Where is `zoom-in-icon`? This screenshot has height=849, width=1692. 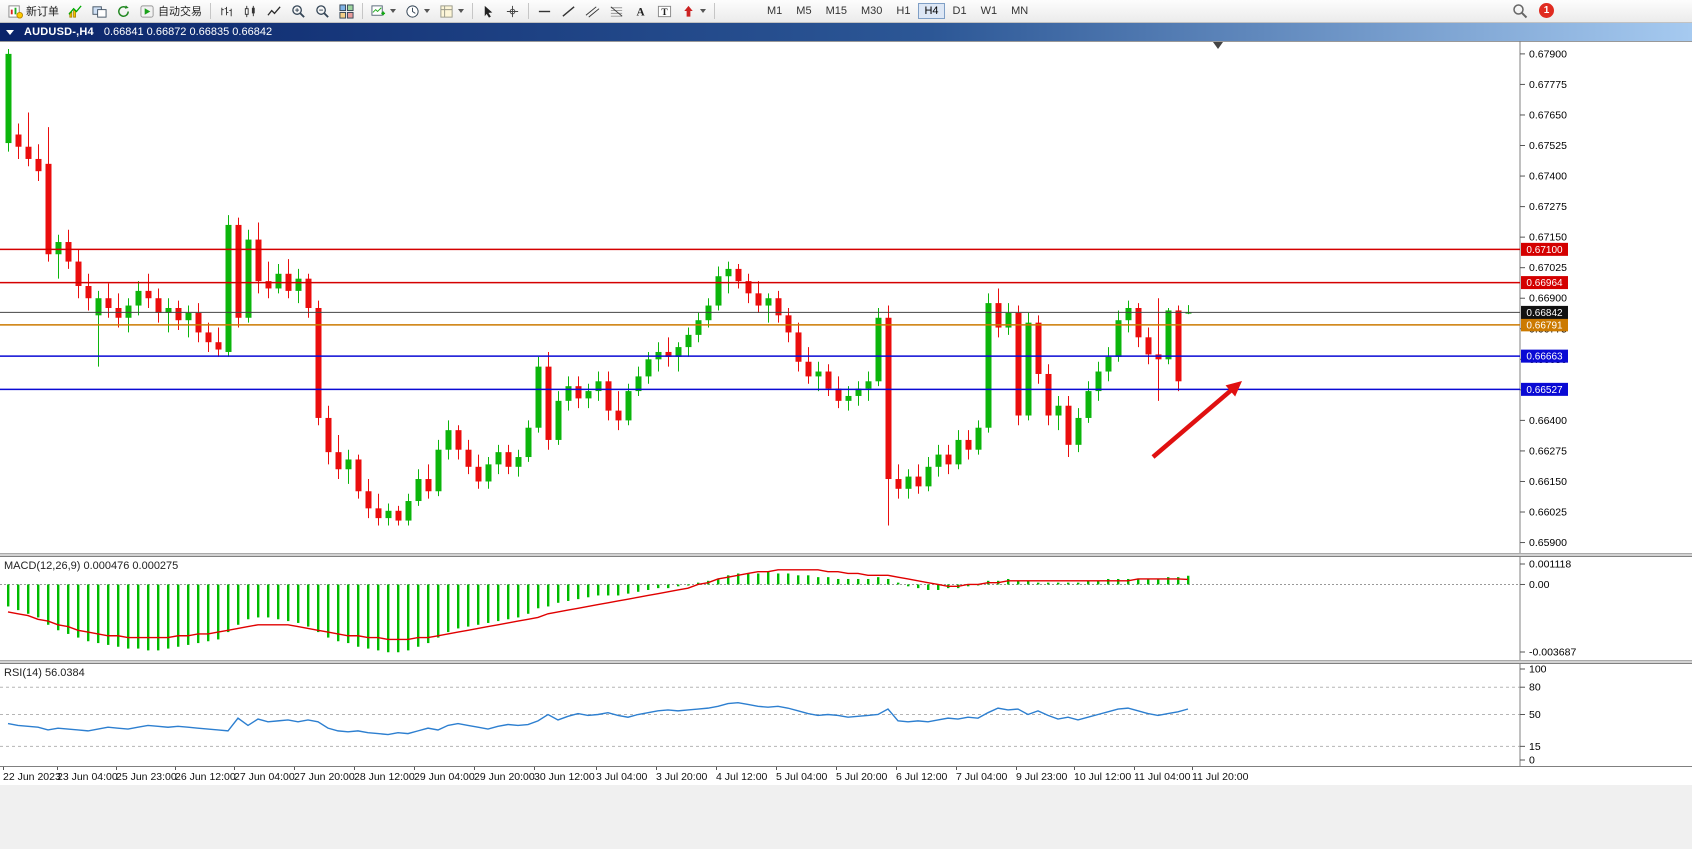
zoom-in-icon is located at coordinates (298, 11).